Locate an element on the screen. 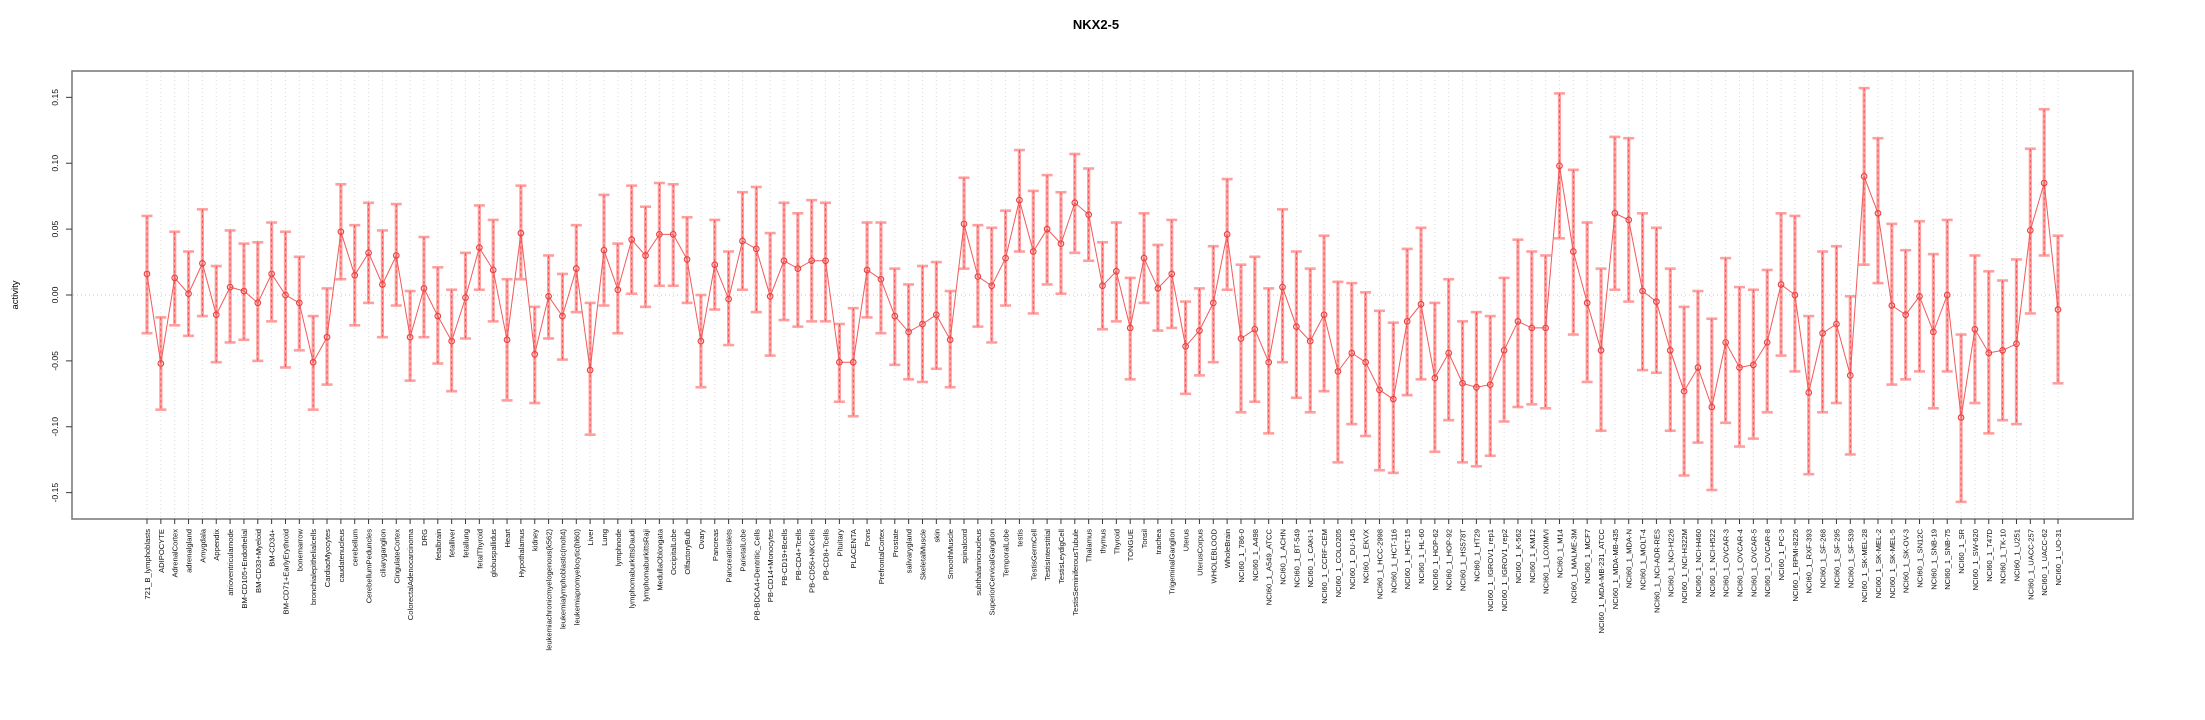  x-tick-label: NCI60_1_MALME-3M is located at coordinates (1573, 566).